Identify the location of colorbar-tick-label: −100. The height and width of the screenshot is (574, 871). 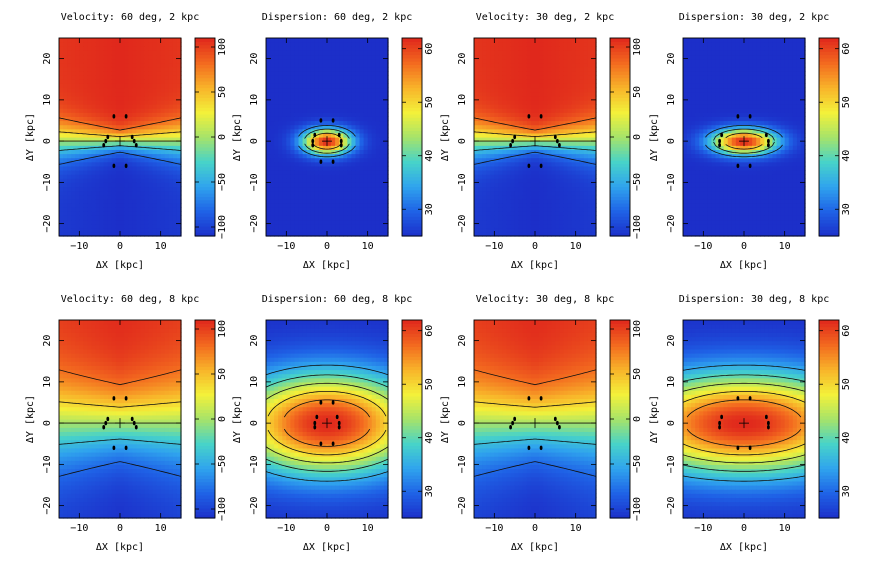
(222, 227).